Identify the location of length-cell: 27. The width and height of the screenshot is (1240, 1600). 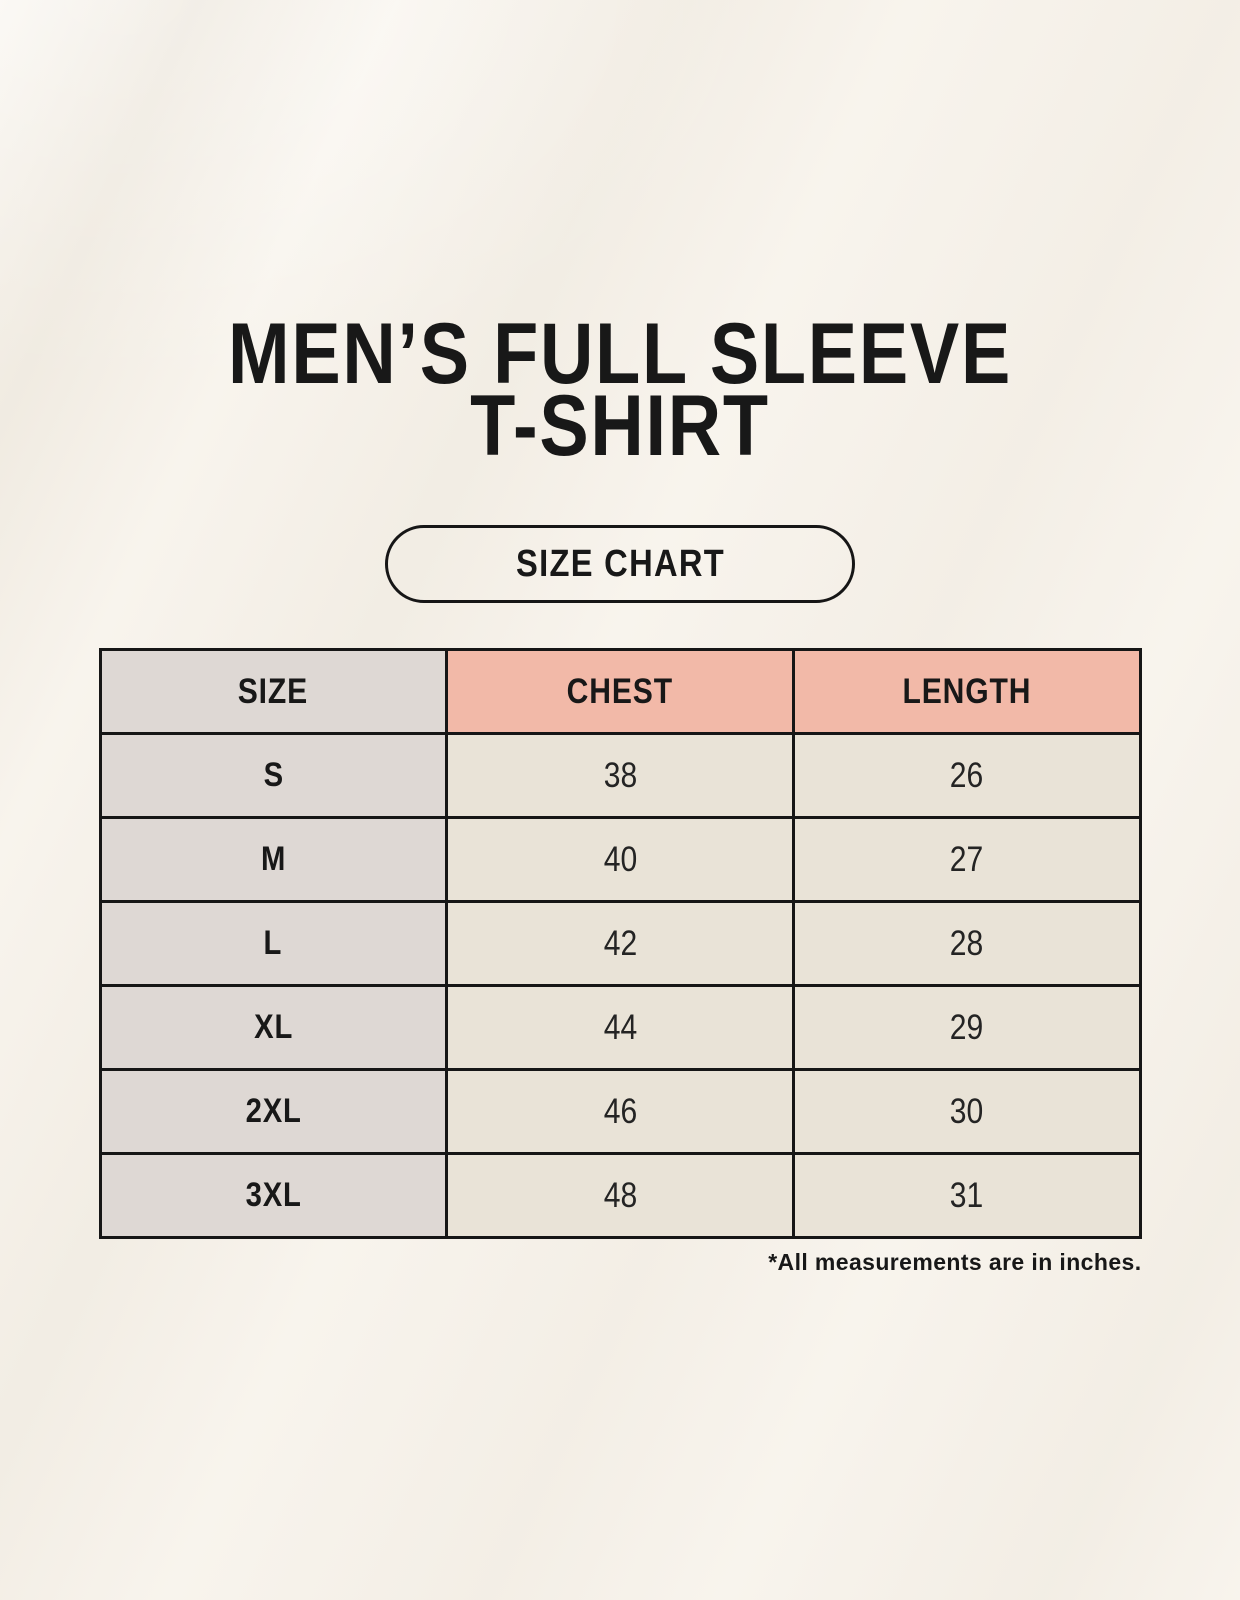
(966, 859).